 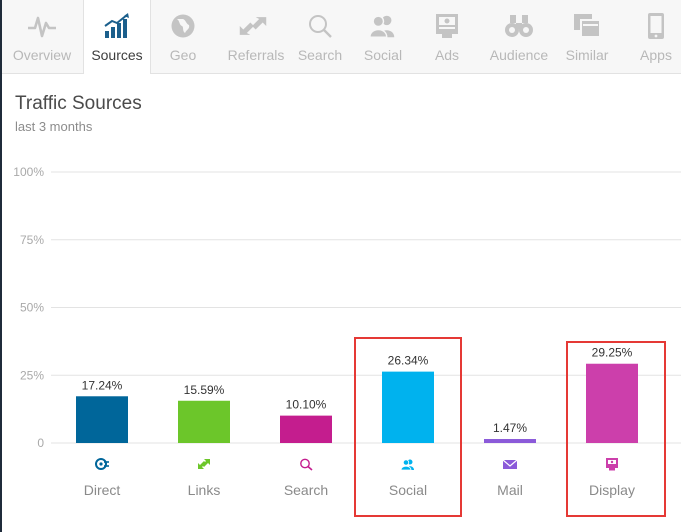 I want to click on y-tick-label: 75%, so click(x=32, y=240).